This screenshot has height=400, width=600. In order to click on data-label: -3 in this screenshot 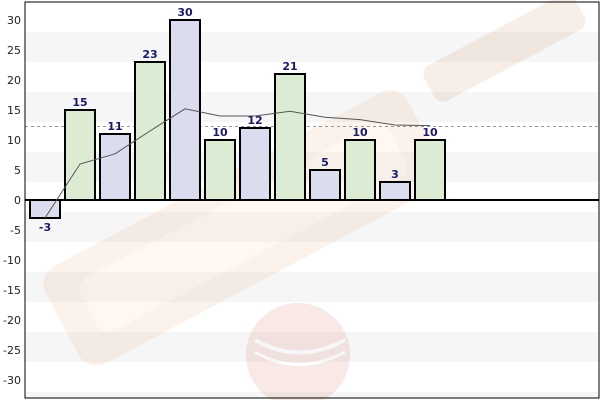, I will do `click(45, 227)`.